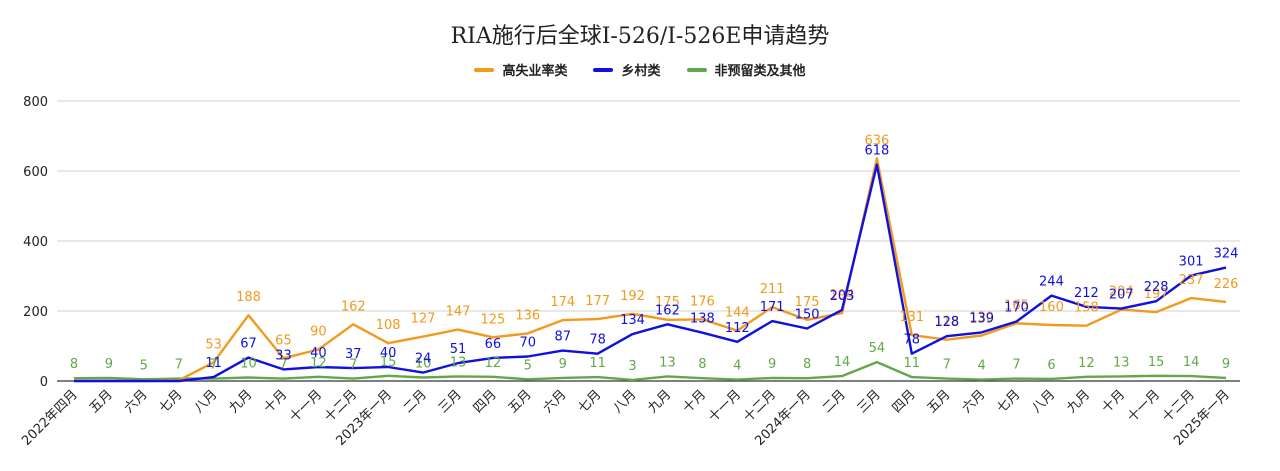 This screenshot has width=1280, height=471. I want to click on data-label: 3, so click(632, 366).